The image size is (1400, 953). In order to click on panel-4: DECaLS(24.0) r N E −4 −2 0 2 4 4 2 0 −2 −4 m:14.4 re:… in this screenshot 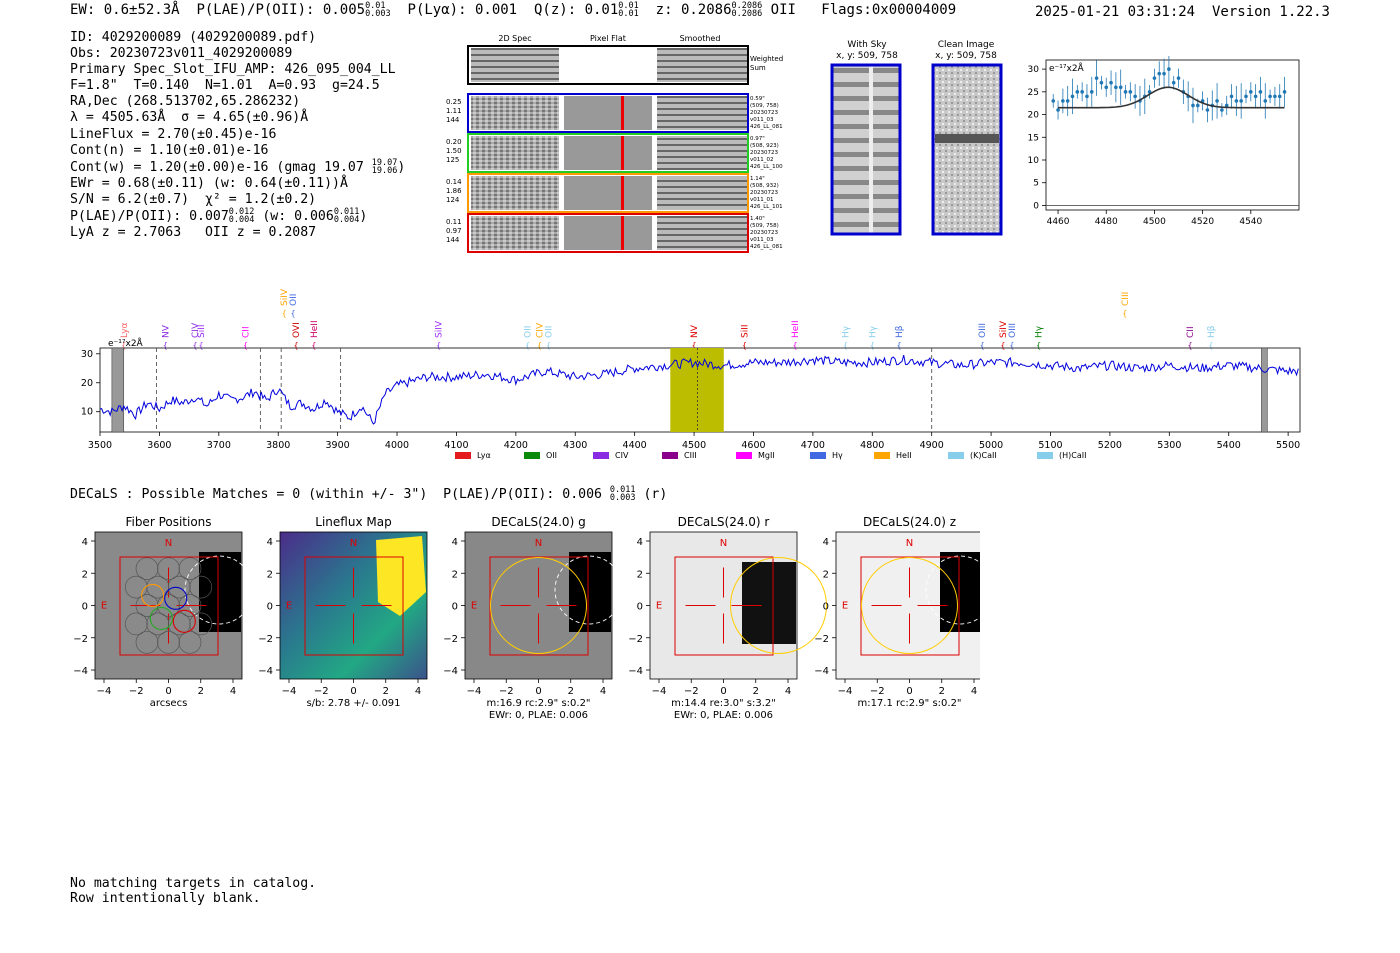, I will do `click(727, 618)`.